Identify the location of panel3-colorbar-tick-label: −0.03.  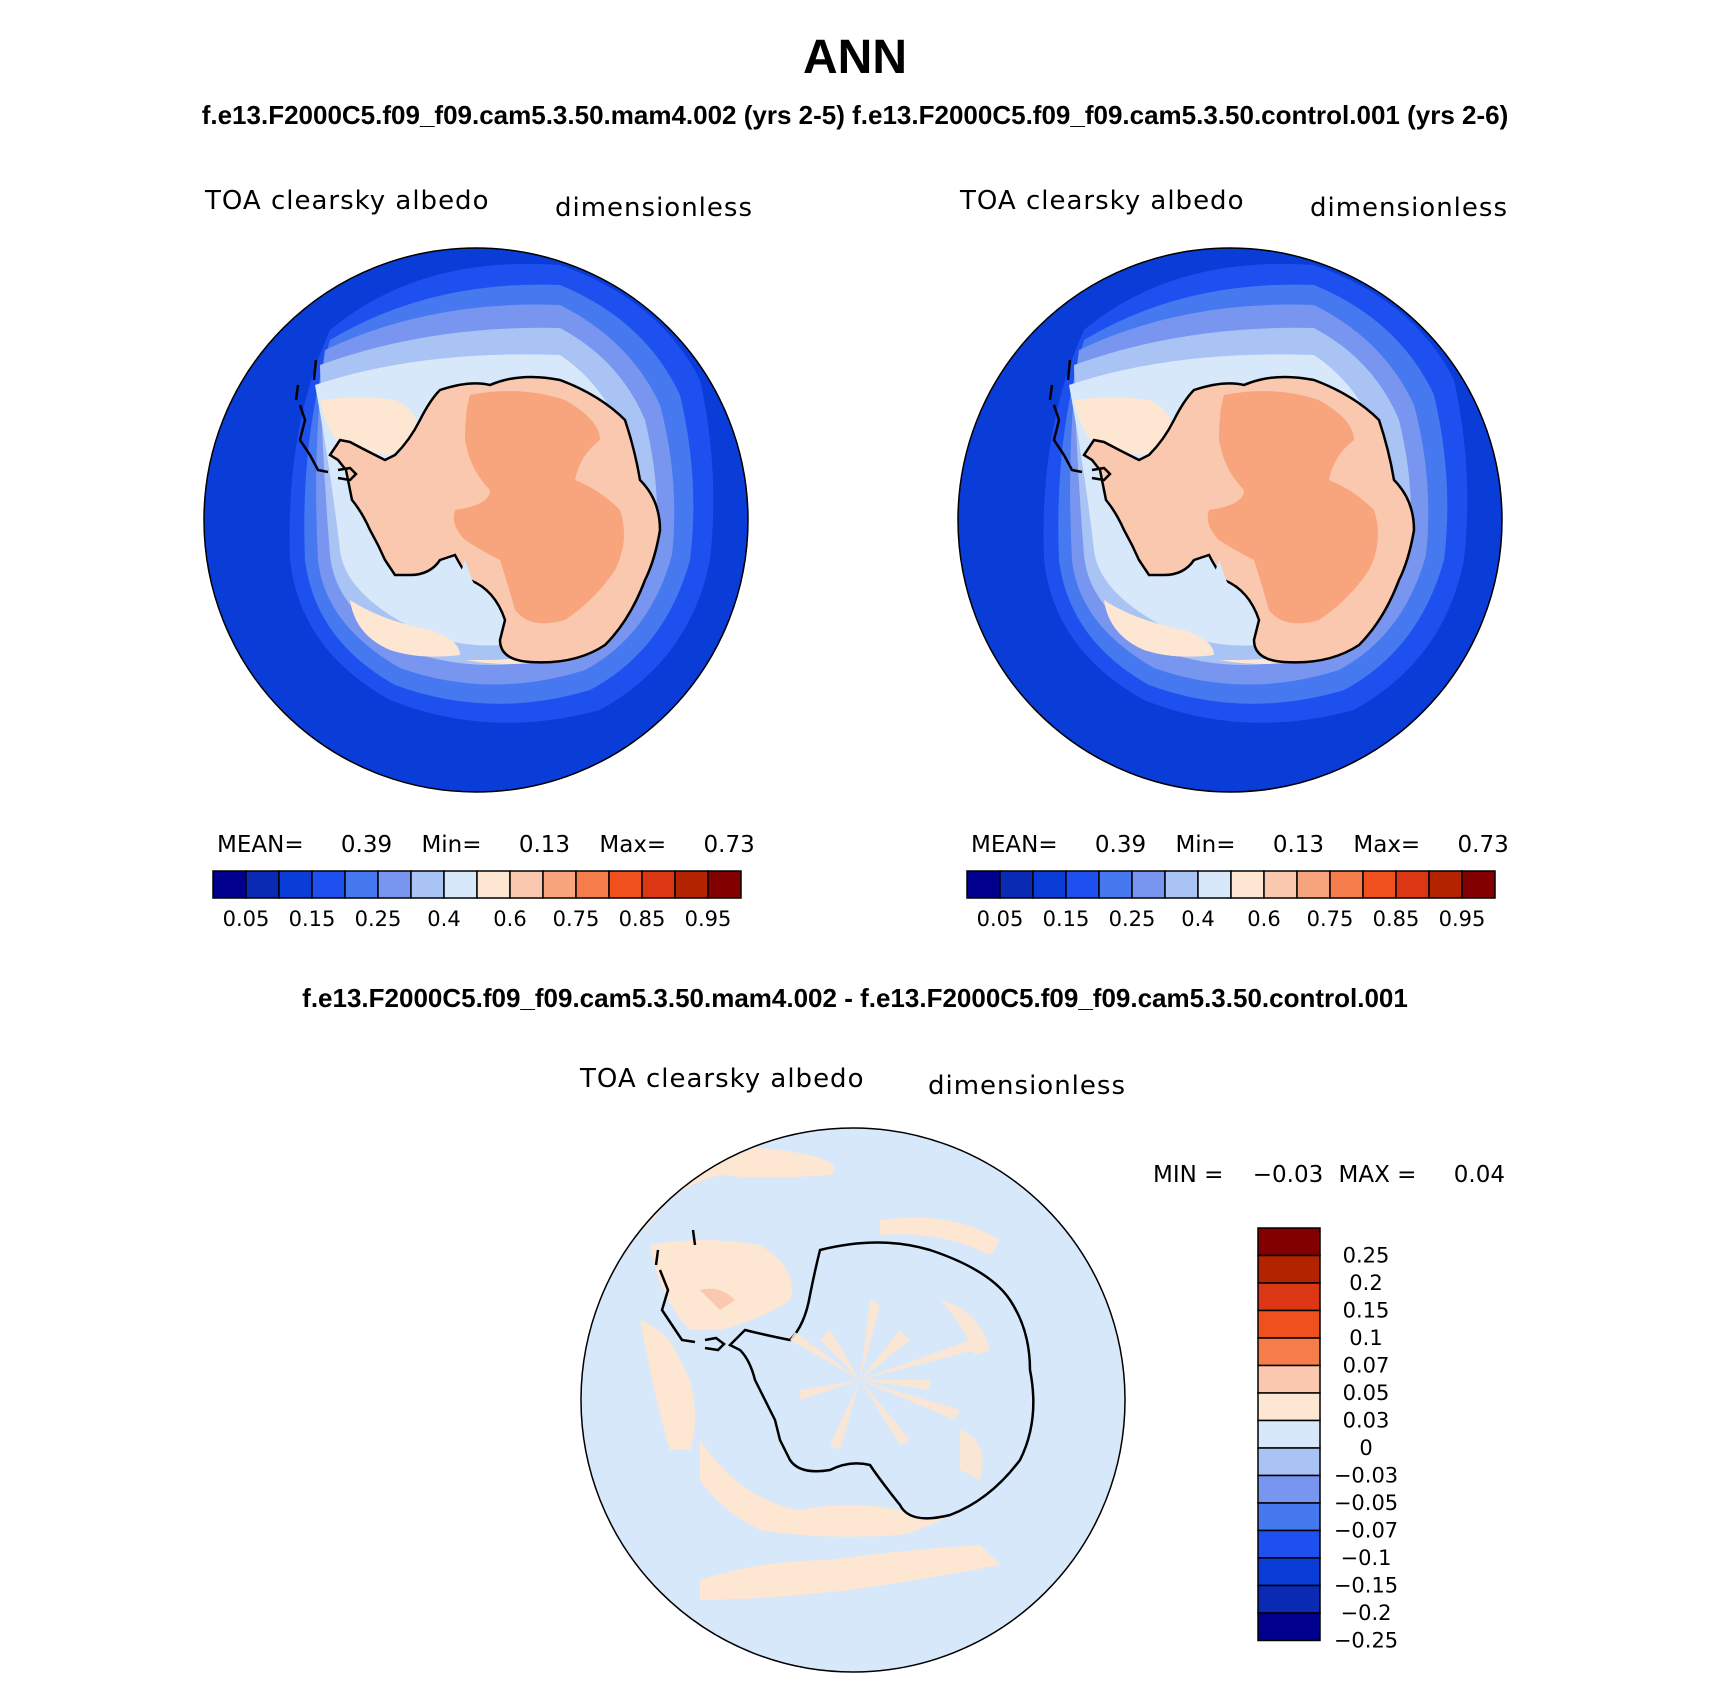
(1366, 1476).